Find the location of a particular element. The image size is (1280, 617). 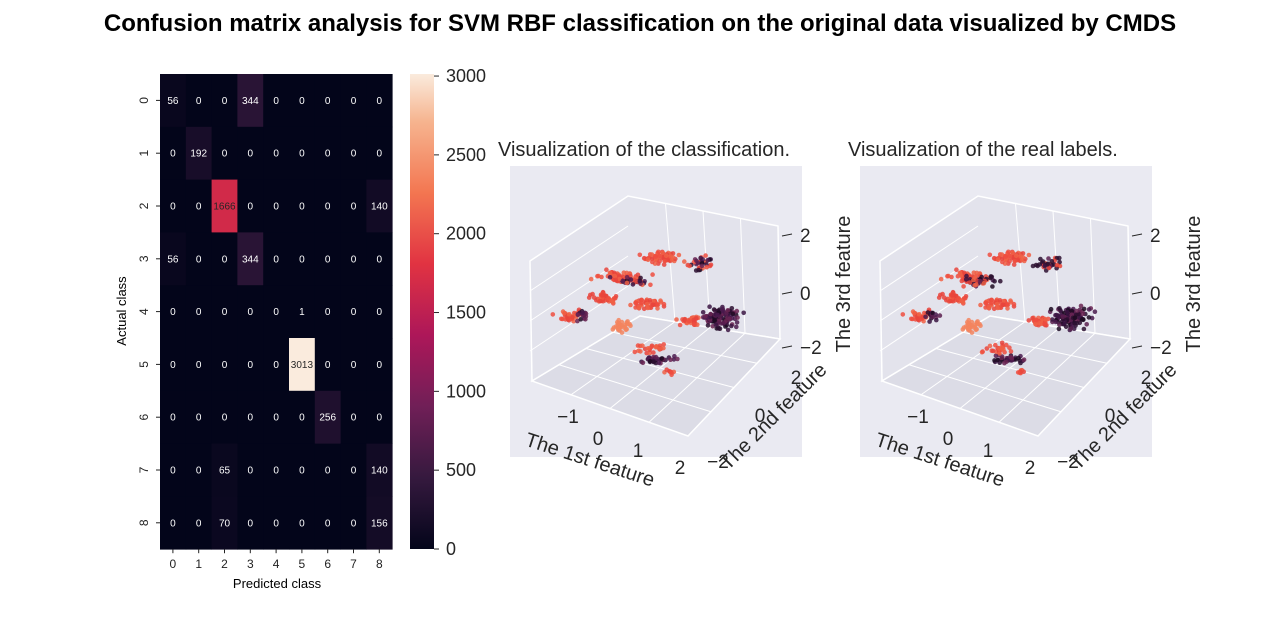

heatmap-x-tick: 0 is located at coordinates (173, 564).